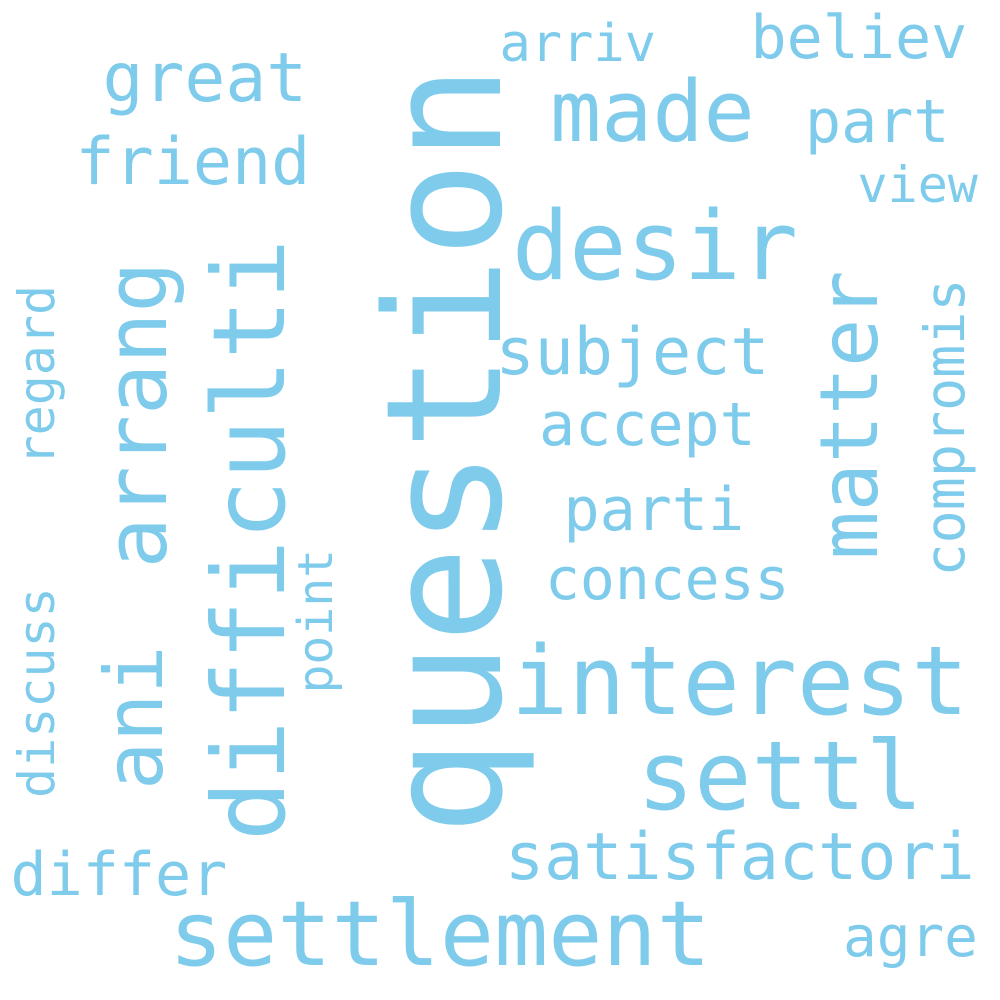  Describe the element at coordinates (910, 938) in the screenshot. I see `word-agre: agre` at that location.